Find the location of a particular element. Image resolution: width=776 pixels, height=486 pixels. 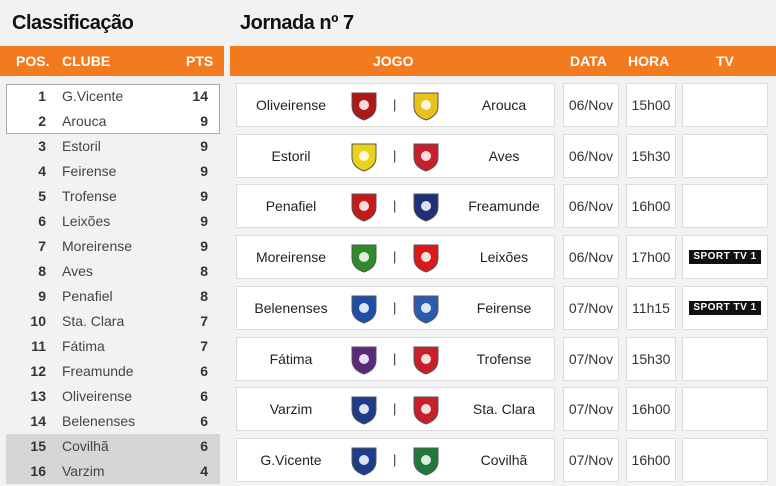

fixture-row: G.Vicente | Covilhã is located at coordinates (395, 460).